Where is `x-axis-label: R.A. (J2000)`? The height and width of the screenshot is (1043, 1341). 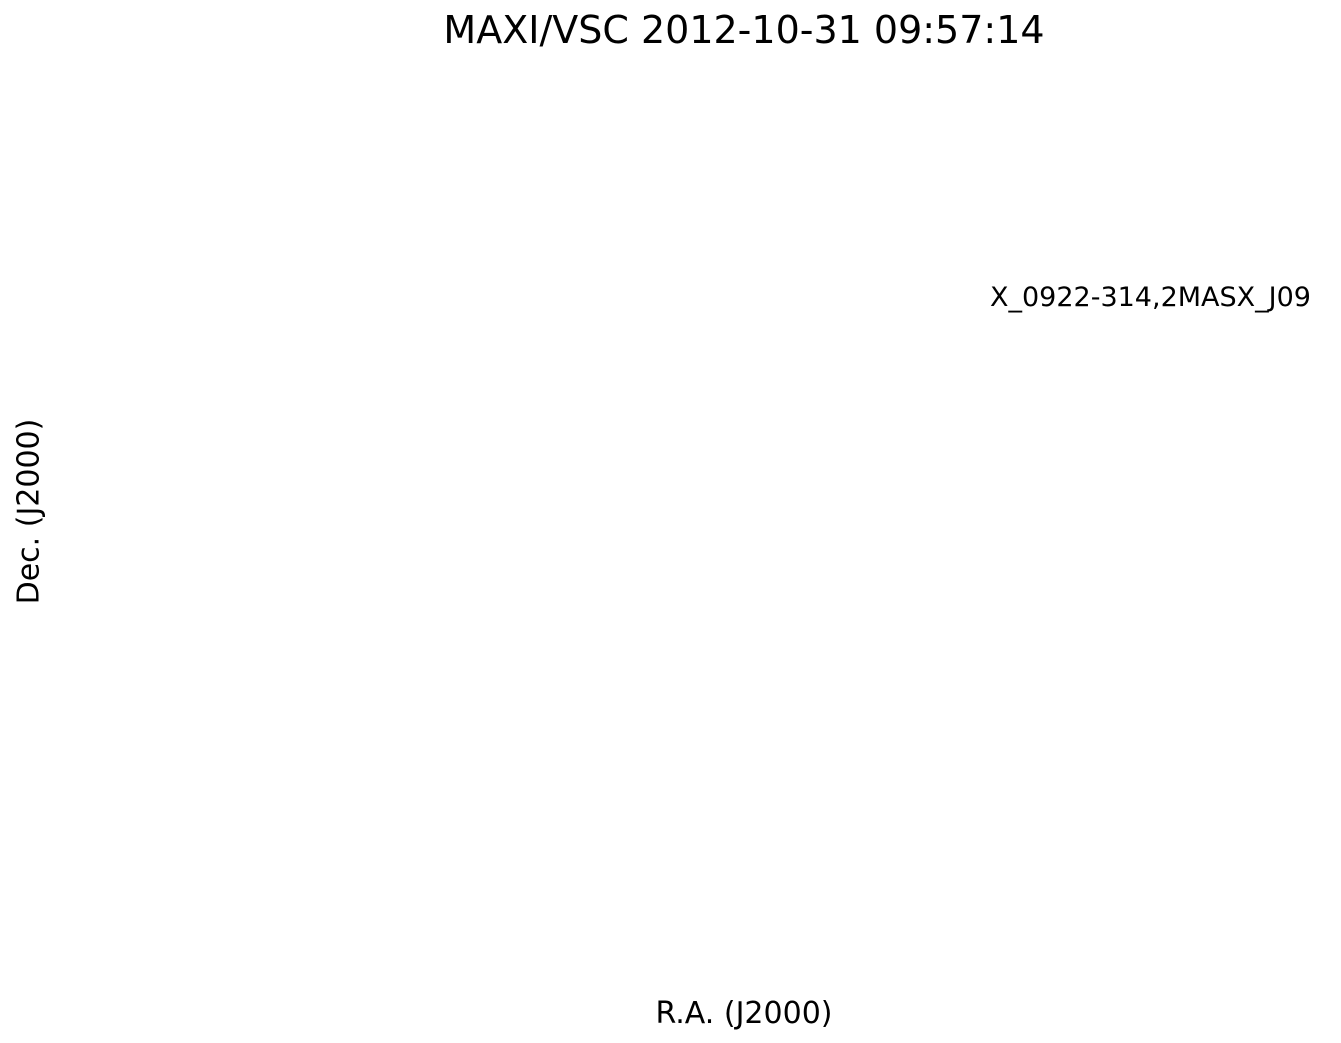 x-axis-label: R.A. (J2000) is located at coordinates (744, 1013).